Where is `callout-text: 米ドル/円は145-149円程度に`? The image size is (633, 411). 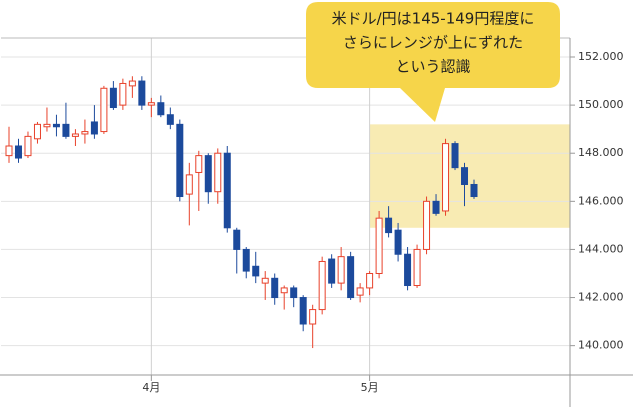
callout-text: 米ドル/円は145-149円程度に is located at coordinates (433, 19).